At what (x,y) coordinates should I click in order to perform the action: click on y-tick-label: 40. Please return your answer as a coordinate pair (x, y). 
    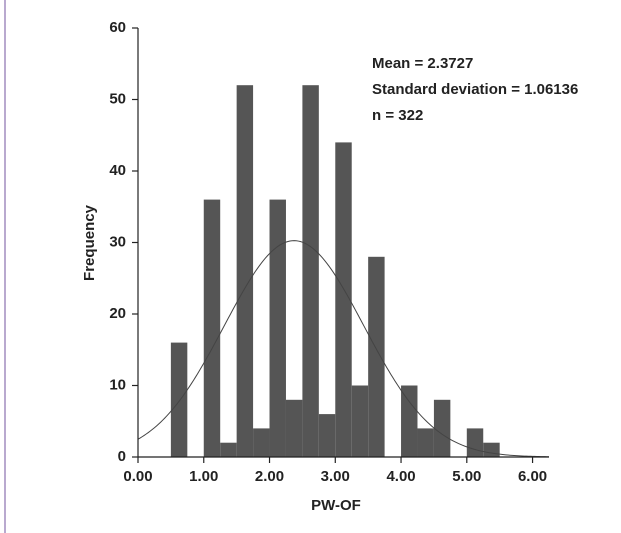
    Looking at the image, I should click on (117, 170).